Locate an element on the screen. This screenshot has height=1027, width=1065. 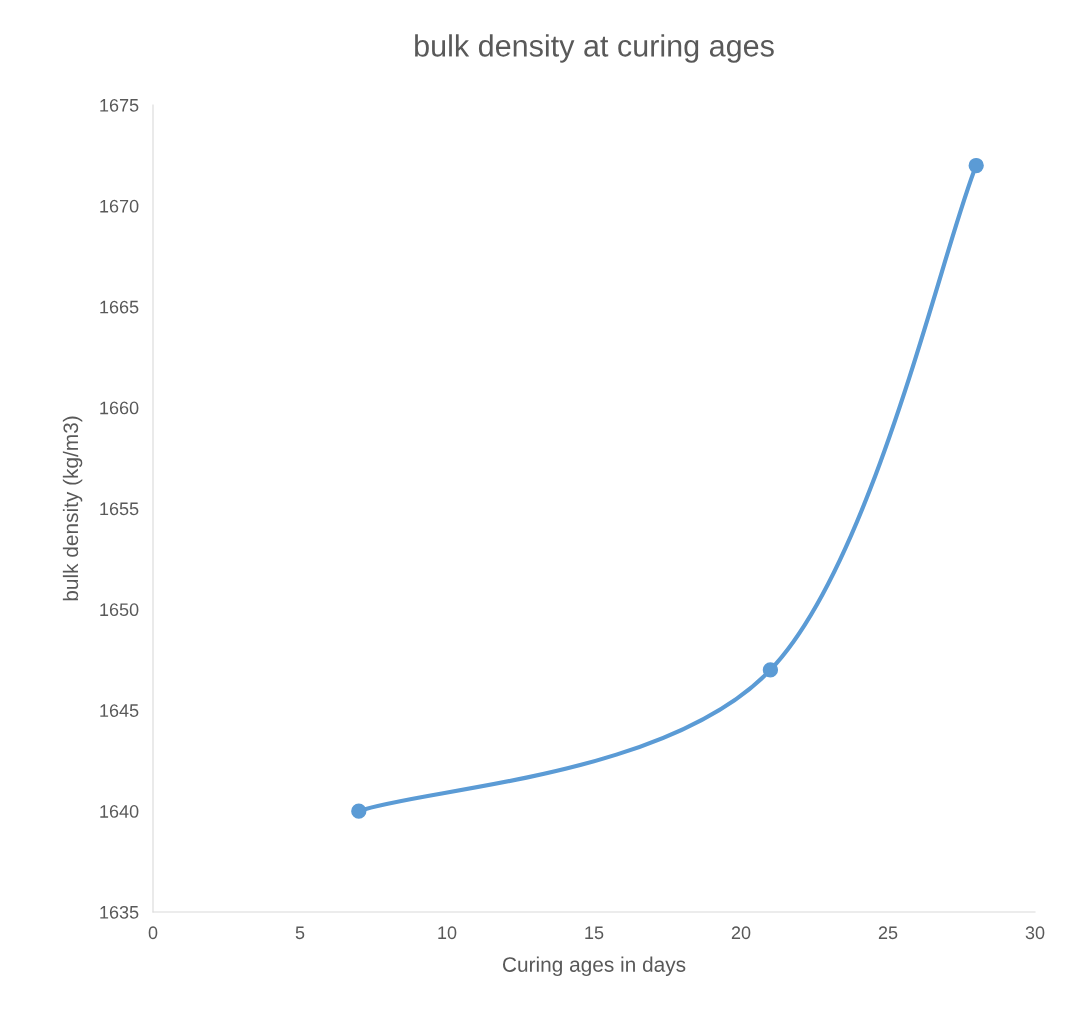
y-tick-label: 1665 is located at coordinates (119, 307).